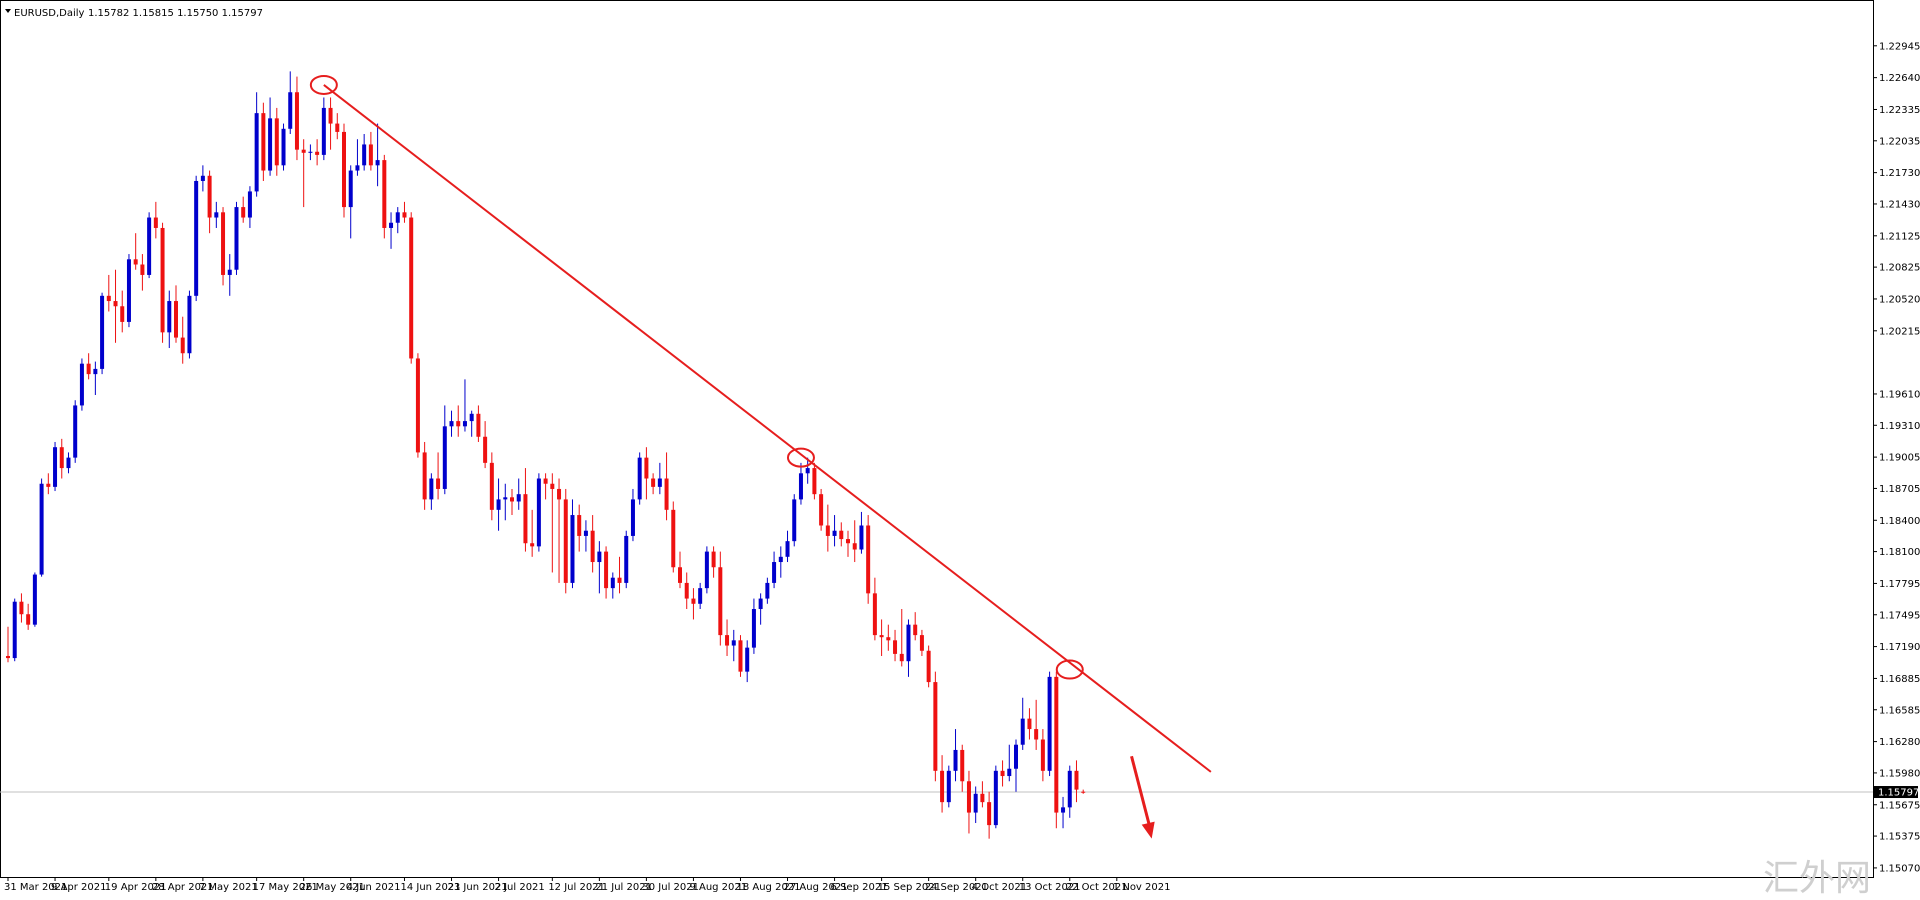  I want to click on ohlc-summary: 1.15782 1.15815 1.15750 1.15797, so click(175, 13).